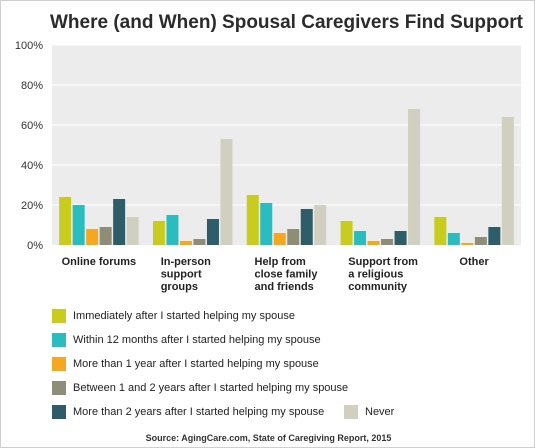 Image resolution: width=535 pixels, height=448 pixels. What do you see at coordinates (99, 262) in the screenshot?
I see `x-category-label: Online forums` at bounding box center [99, 262].